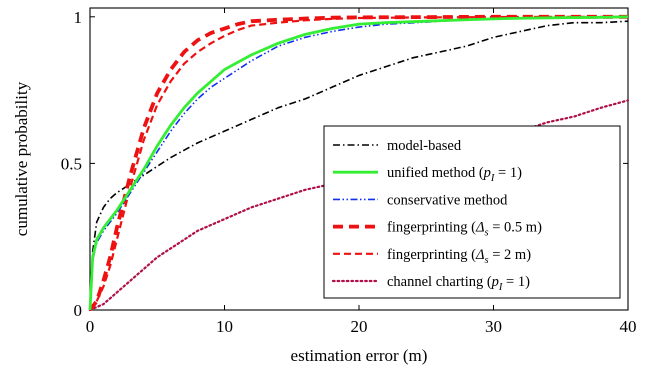  Describe the element at coordinates (90, 326) in the screenshot. I see `x-tick-label: 0` at that location.